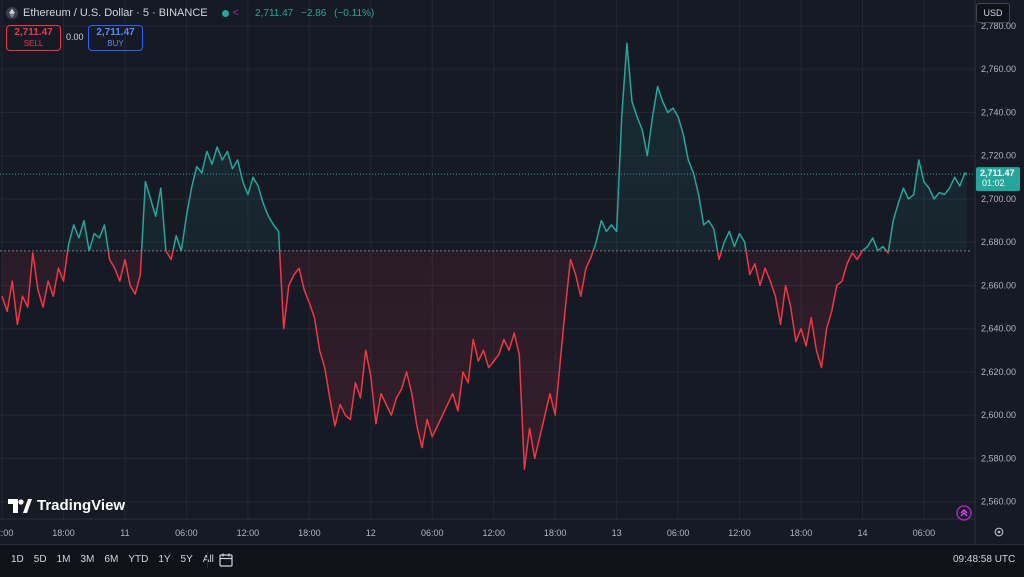 This screenshot has width=1024, height=577. Describe the element at coordinates (998, 415) in the screenshot. I see `y-tick-label: 2,600.00` at that location.